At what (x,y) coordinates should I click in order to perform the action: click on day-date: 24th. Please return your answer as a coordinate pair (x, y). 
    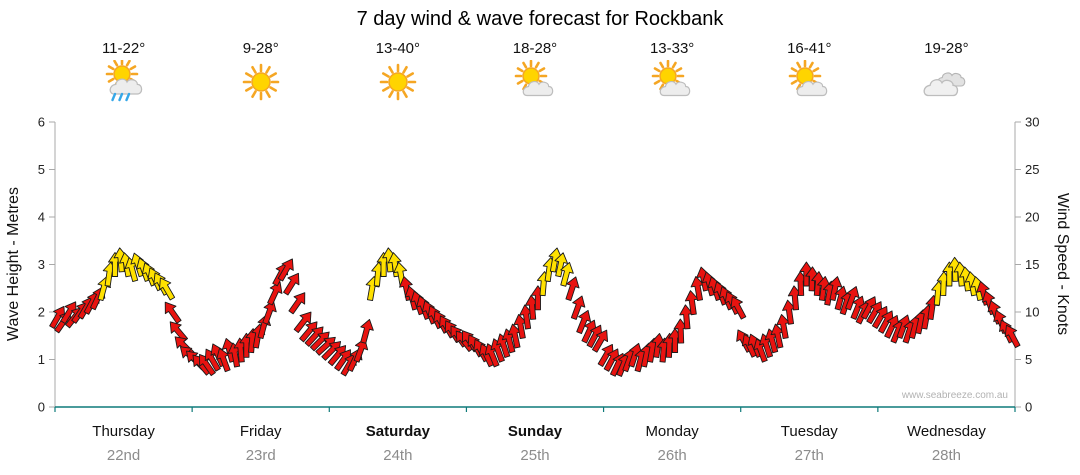
    Looking at the image, I should click on (398, 455).